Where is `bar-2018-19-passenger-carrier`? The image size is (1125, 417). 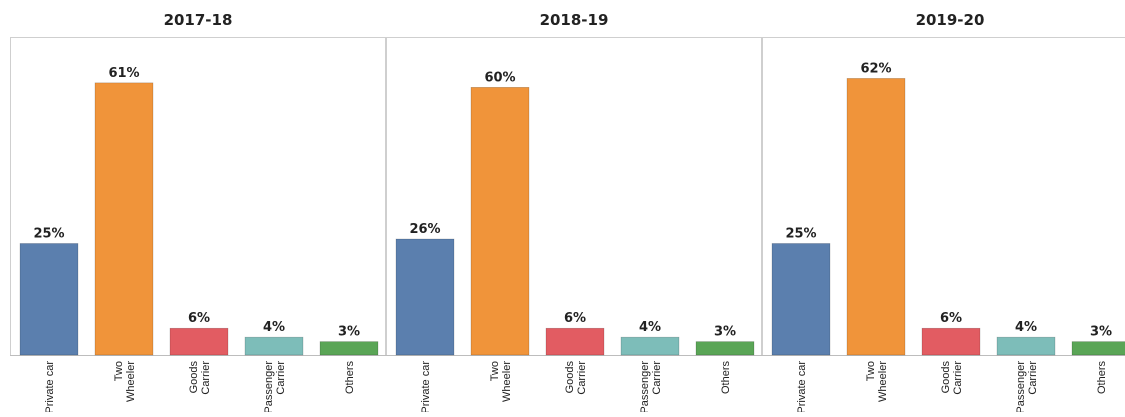 bar-2018-19-passenger-carrier is located at coordinates (650, 346).